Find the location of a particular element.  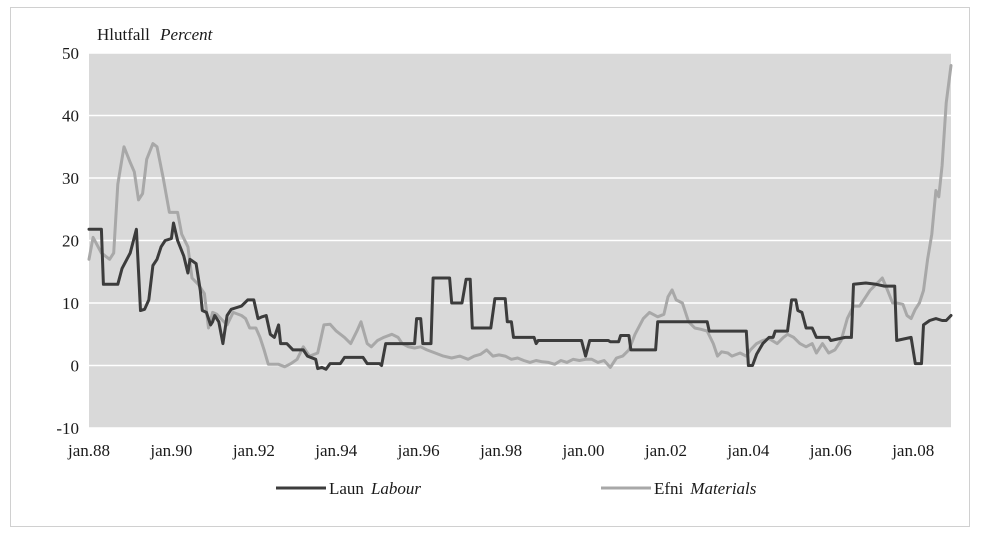

x-tick-label: jan.02 is located at coordinates (665, 450).